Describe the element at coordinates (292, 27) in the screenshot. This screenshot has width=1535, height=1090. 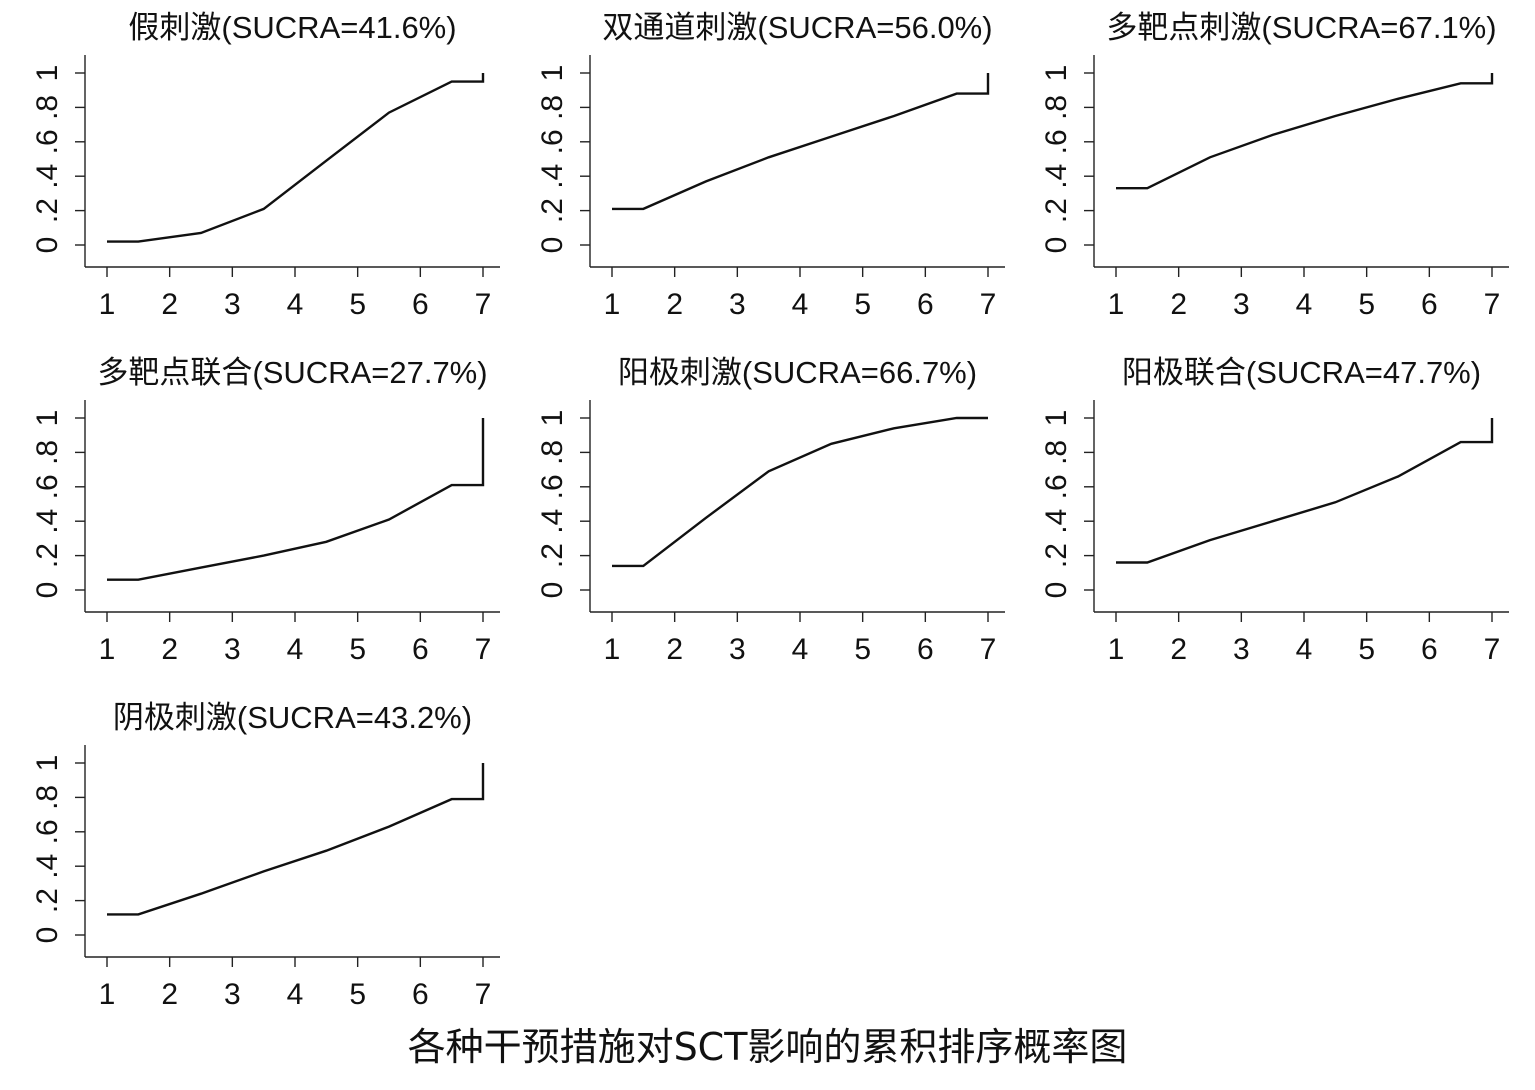
I see `chart-title: 假刺激(SUCRA=41.6%)` at that location.